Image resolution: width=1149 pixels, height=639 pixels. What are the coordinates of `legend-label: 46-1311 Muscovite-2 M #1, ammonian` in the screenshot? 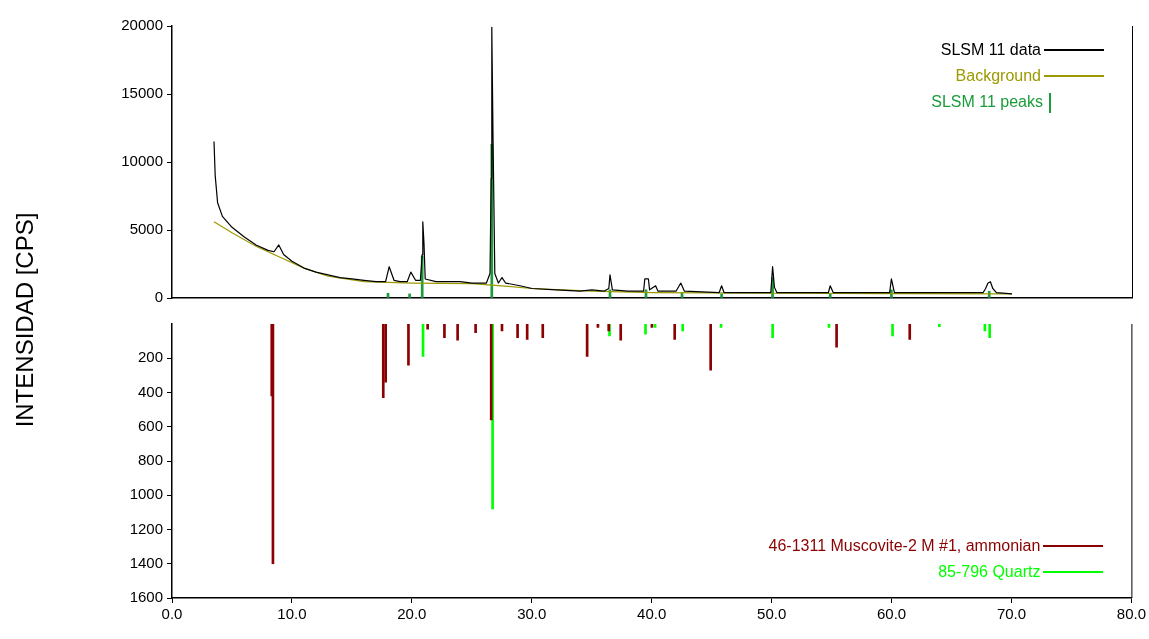 It's located at (904, 546).